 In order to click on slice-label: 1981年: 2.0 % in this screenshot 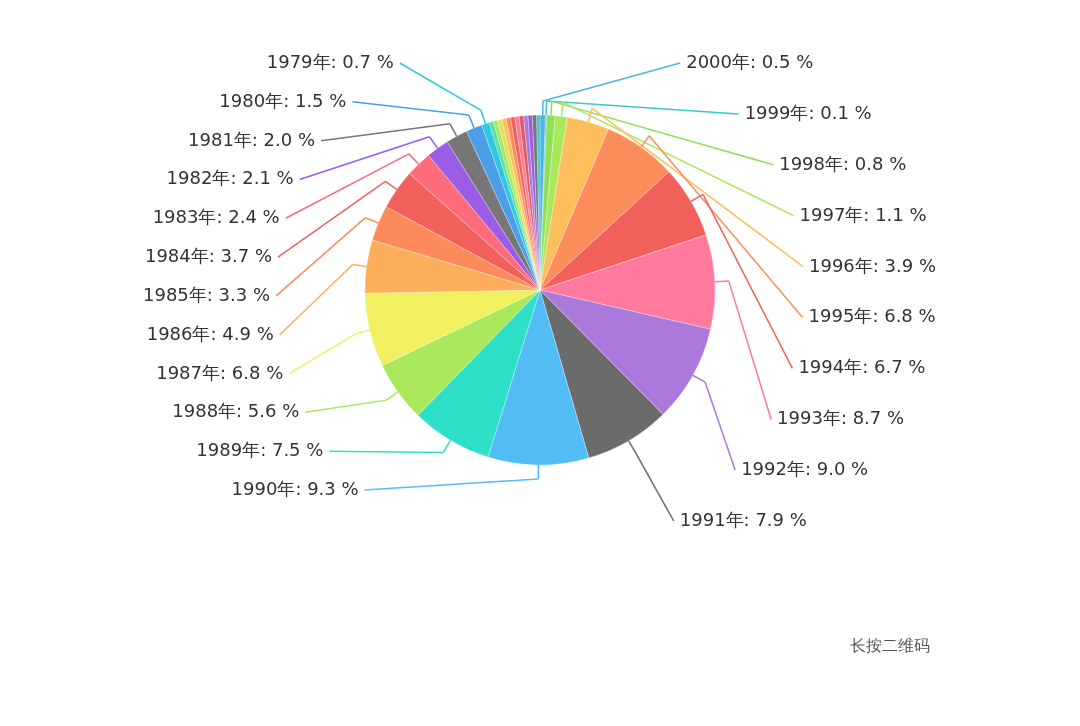, I will do `click(252, 139)`.